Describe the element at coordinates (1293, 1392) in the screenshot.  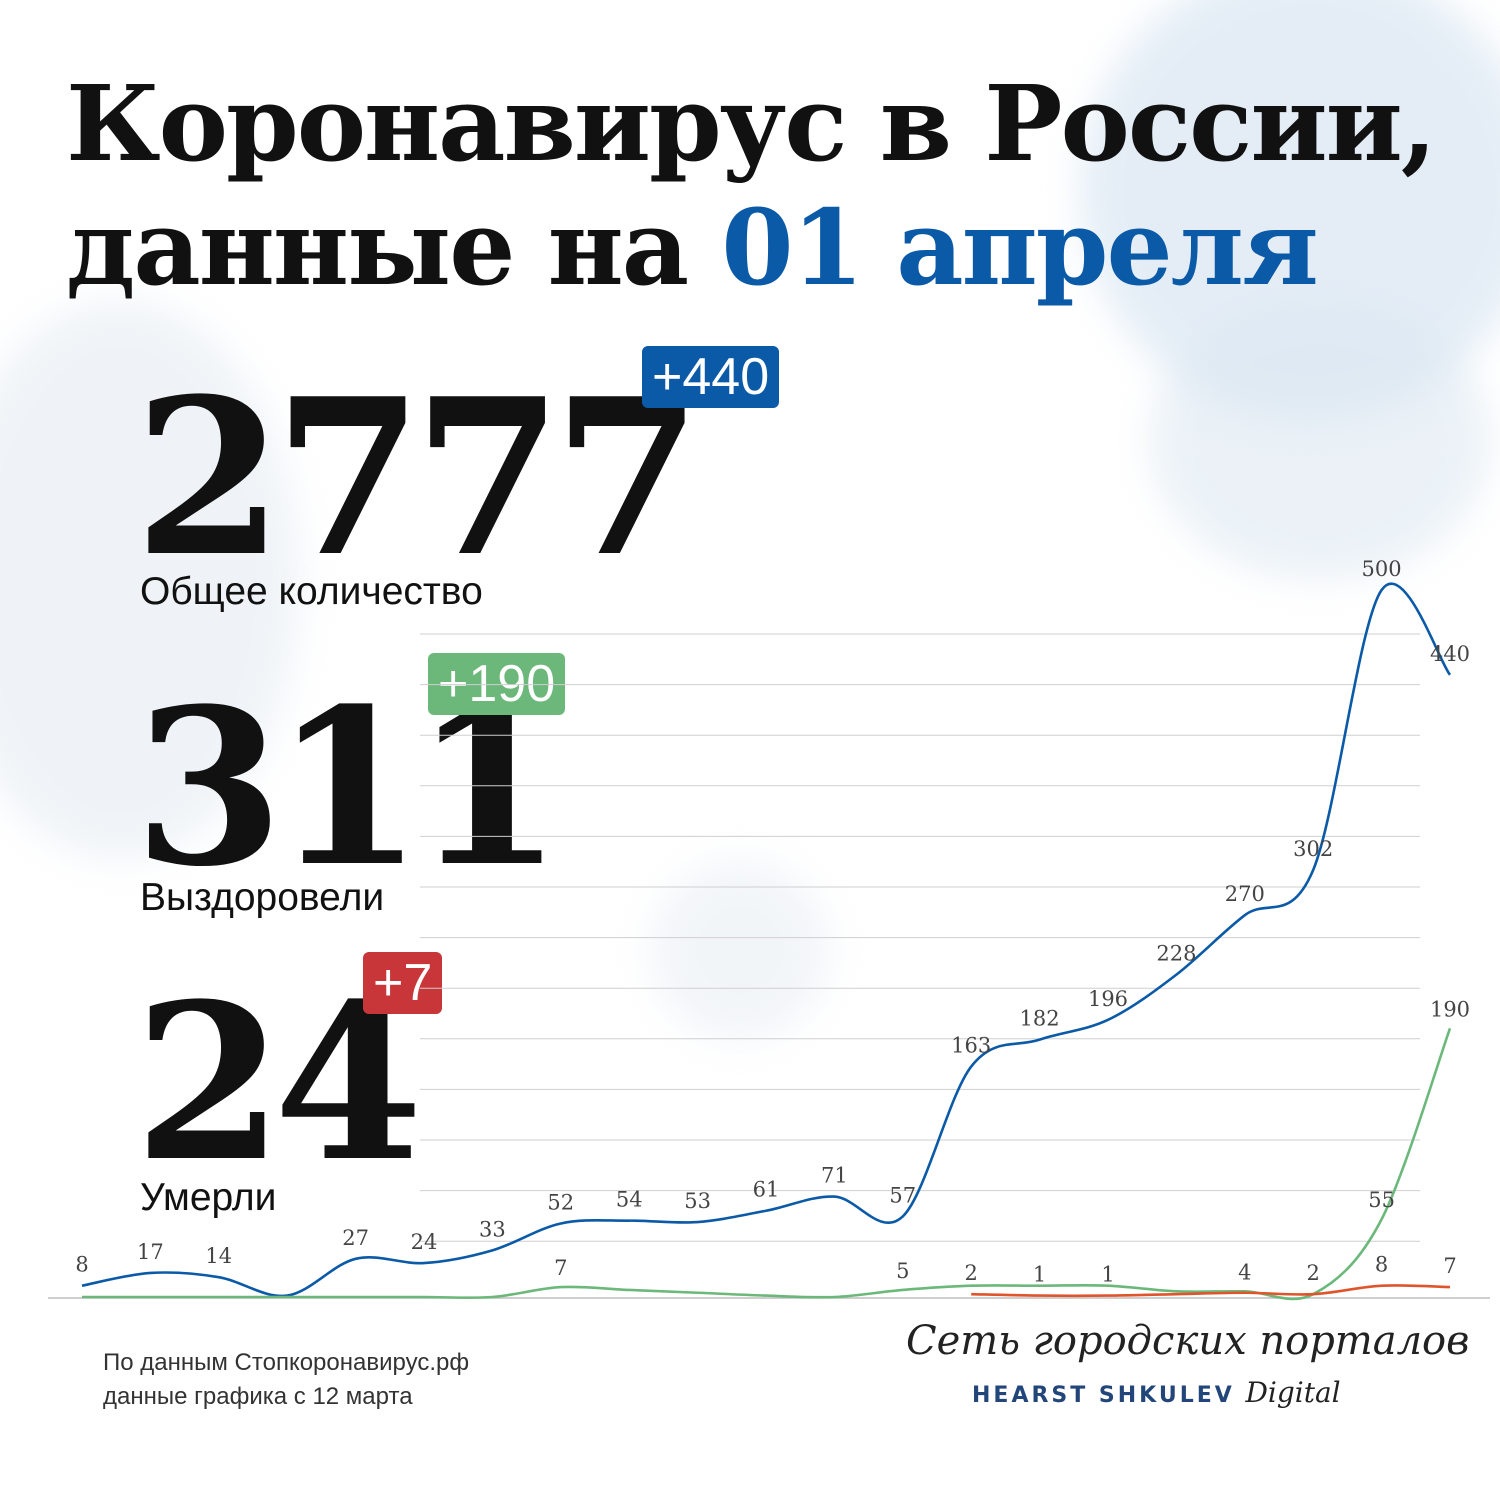
I see `brand-italic: Digital` at that location.